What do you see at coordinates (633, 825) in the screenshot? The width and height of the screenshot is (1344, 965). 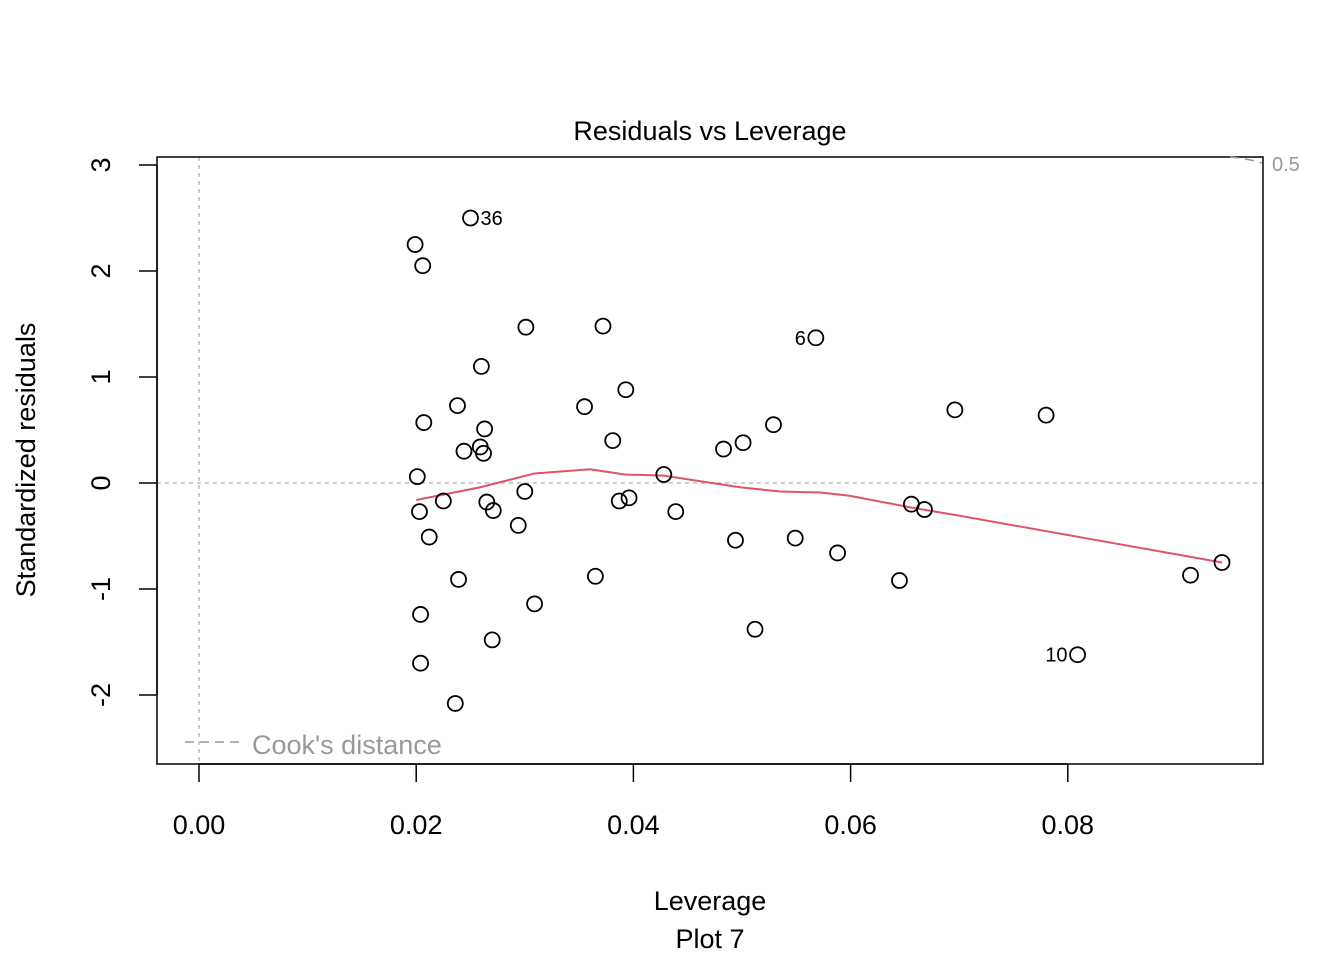 I see `x-tick-label: 0.04` at bounding box center [633, 825].